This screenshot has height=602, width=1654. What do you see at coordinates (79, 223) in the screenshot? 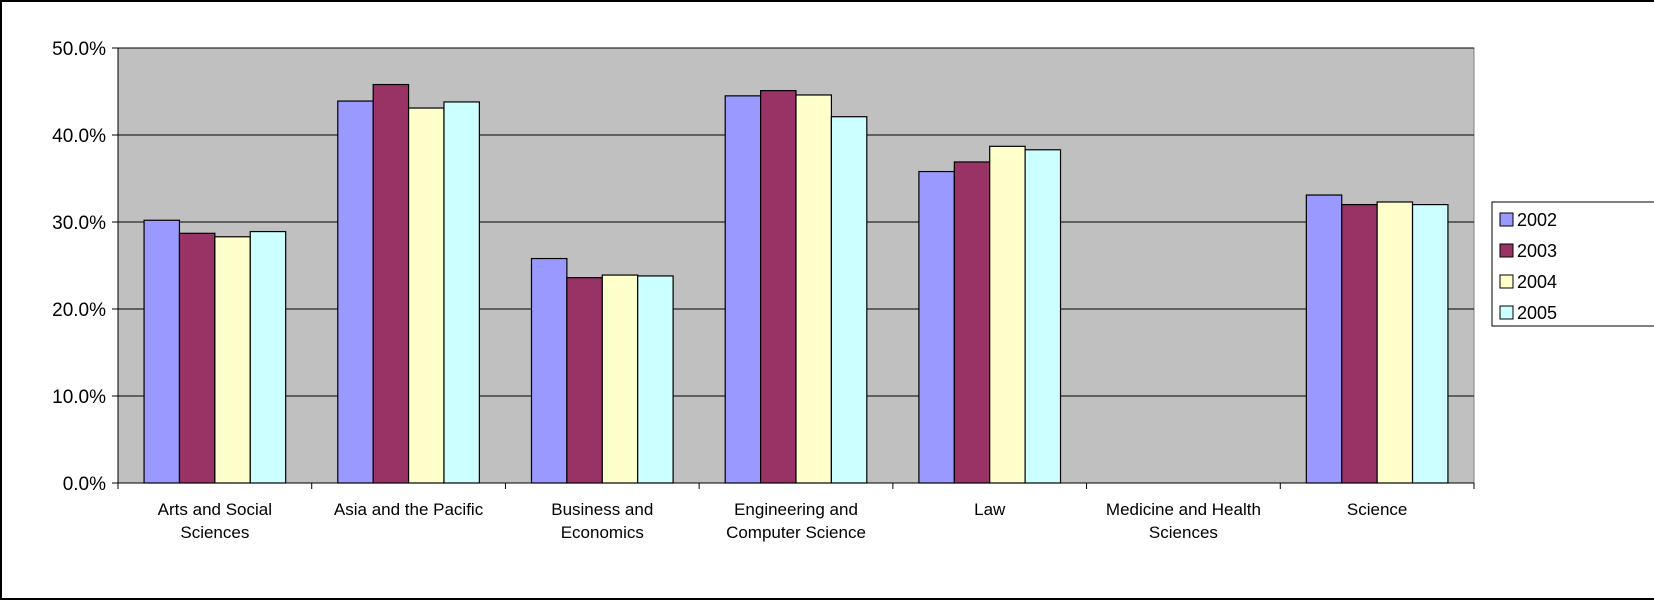
I see `y-tick-label: 30.0%` at bounding box center [79, 223].